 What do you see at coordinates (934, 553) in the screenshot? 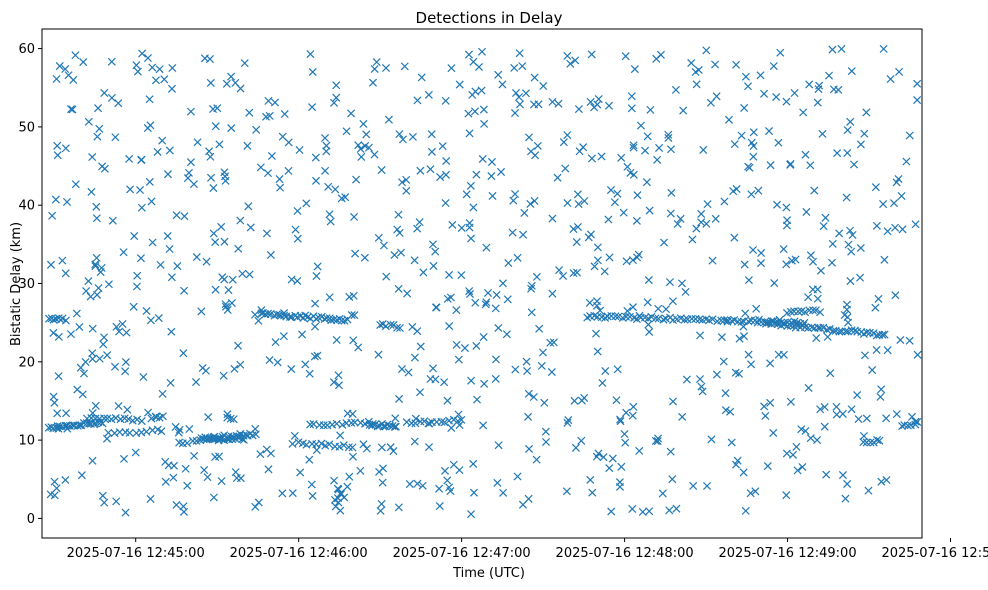
I see `x-tick-label: 2025-07-16 12:50:00` at bounding box center [934, 553].